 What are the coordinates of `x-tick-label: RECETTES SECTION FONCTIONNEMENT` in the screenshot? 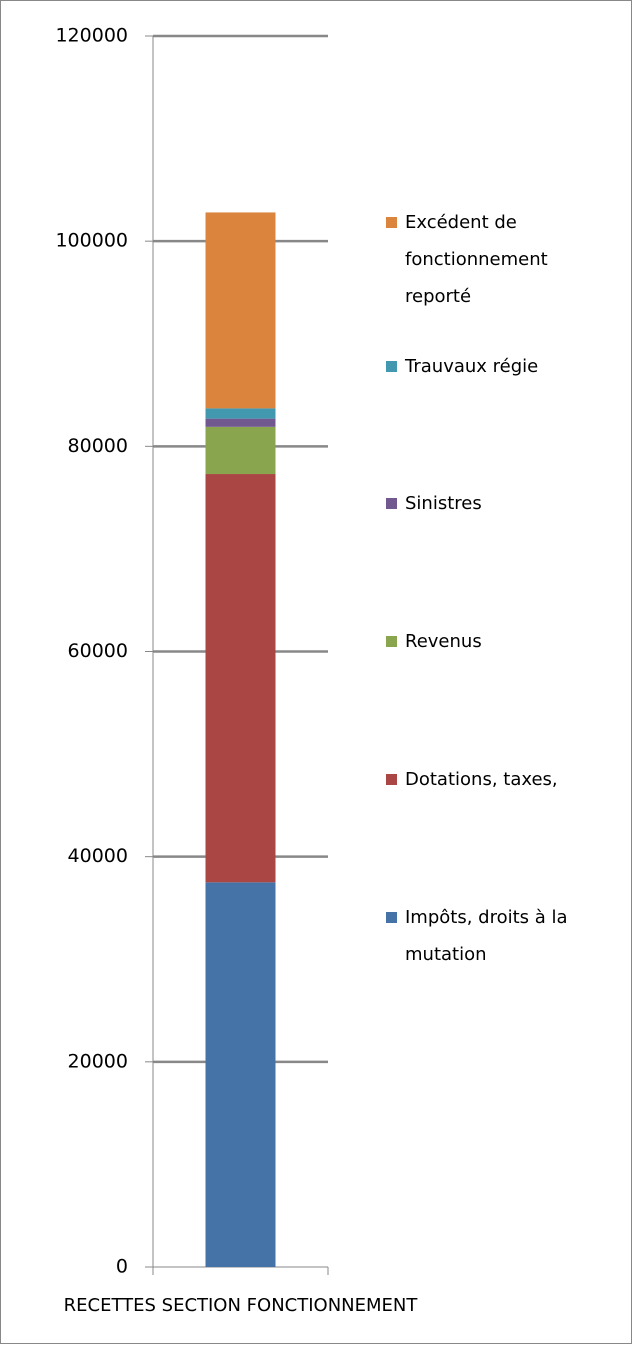 It's located at (241, 1305).